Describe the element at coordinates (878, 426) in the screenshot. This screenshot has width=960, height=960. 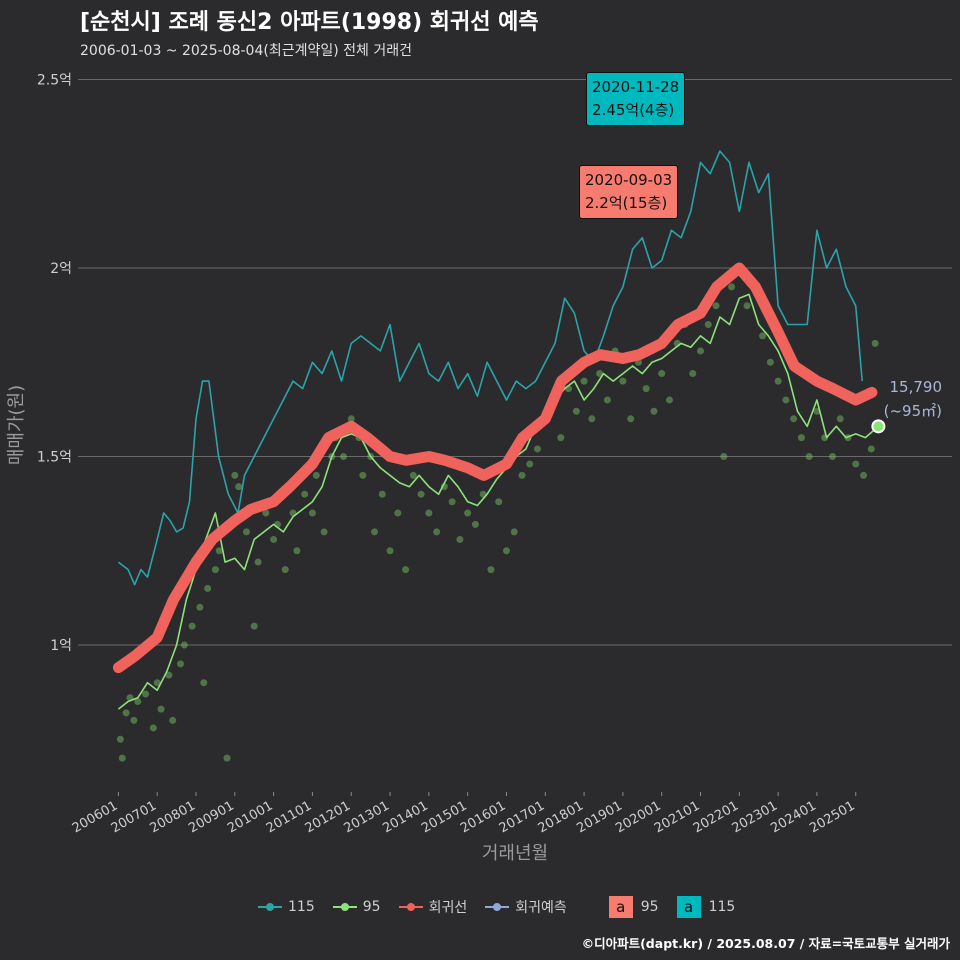
I see `prediction-point` at that location.